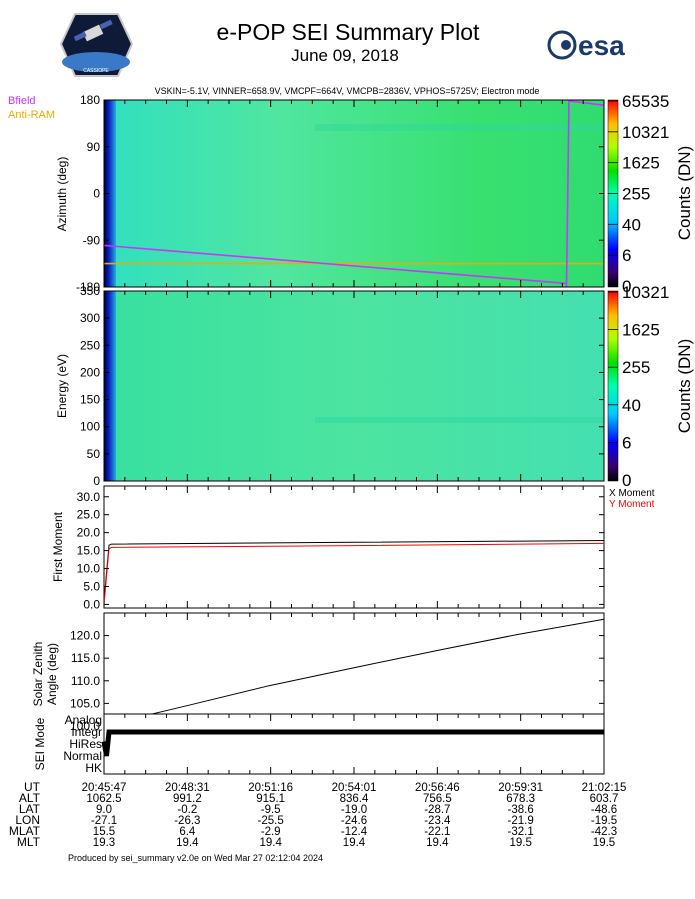 The width and height of the screenshot is (695, 899). Describe the element at coordinates (85, 744) in the screenshot. I see `mode-category-label: HiRes` at that location.